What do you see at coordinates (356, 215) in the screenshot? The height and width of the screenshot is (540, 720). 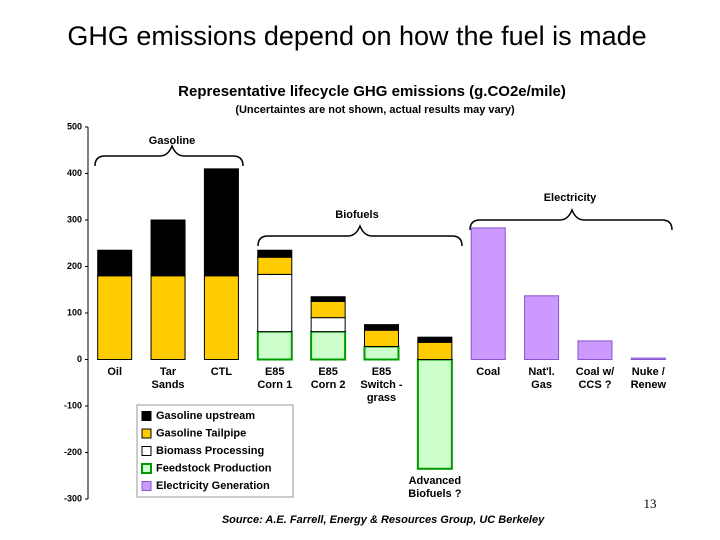 I see `annotation: Biofuels` at bounding box center [356, 215].